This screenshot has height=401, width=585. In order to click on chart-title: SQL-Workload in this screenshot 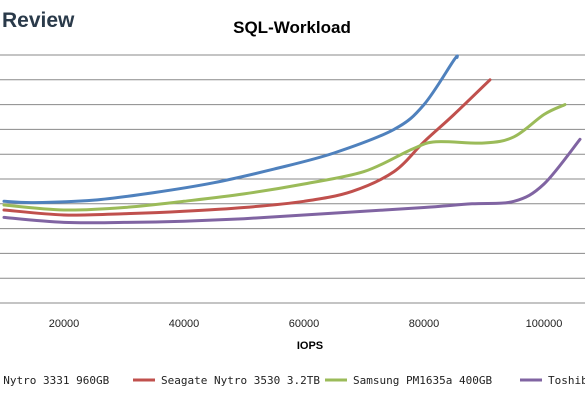, I will do `click(292, 27)`.